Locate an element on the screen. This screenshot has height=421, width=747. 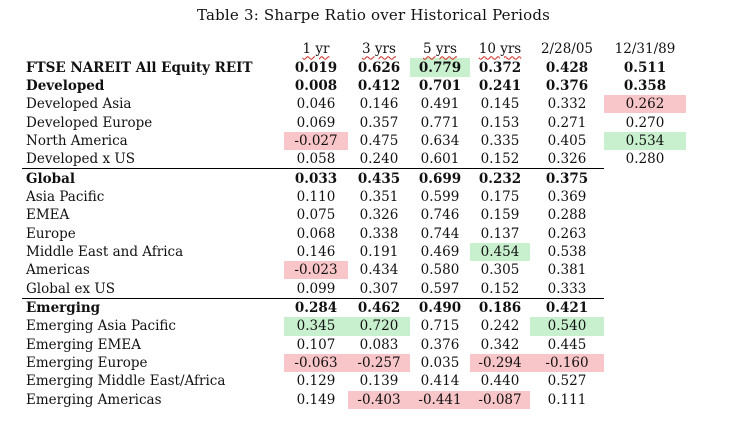
value-cell: 0.511 is located at coordinates (645, 67).